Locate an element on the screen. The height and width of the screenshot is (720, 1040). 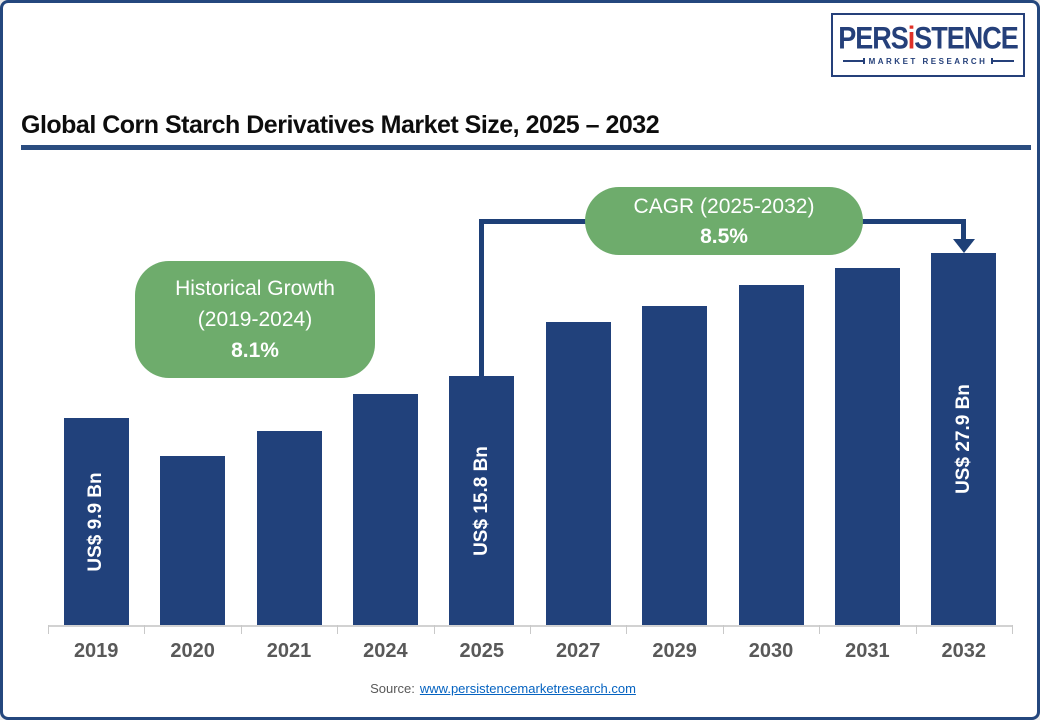
cagr-arrow-head-icon is located at coordinates (963, 246).